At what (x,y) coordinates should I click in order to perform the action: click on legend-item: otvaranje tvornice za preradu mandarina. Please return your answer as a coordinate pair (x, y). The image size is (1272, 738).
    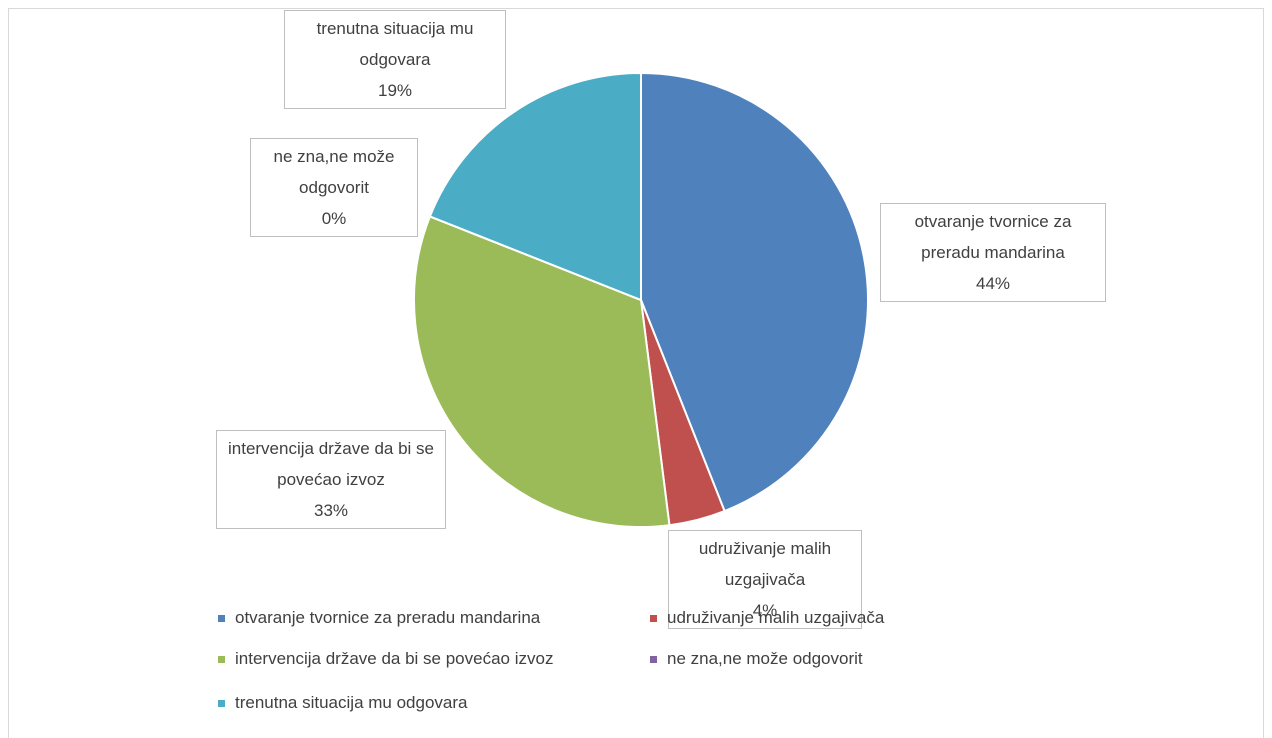
    Looking at the image, I should click on (379, 618).